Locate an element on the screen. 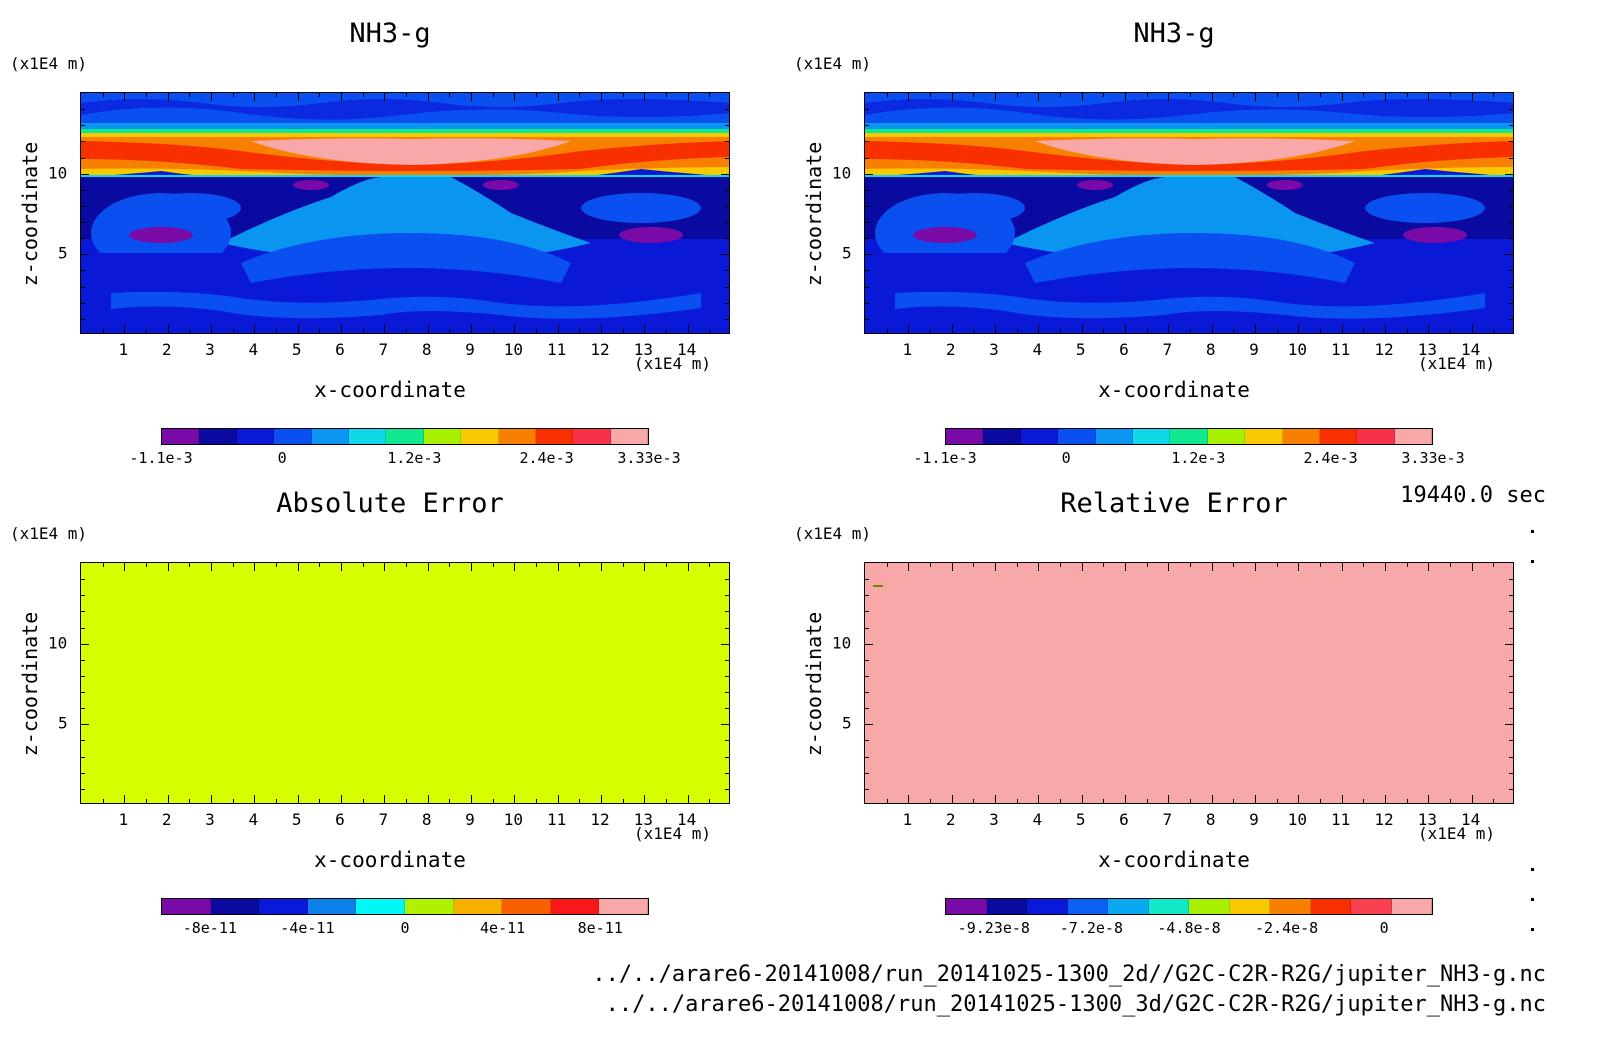 This screenshot has width=1604, height=1054. y-unit-label: (x1E4 m) is located at coordinates (833, 63).